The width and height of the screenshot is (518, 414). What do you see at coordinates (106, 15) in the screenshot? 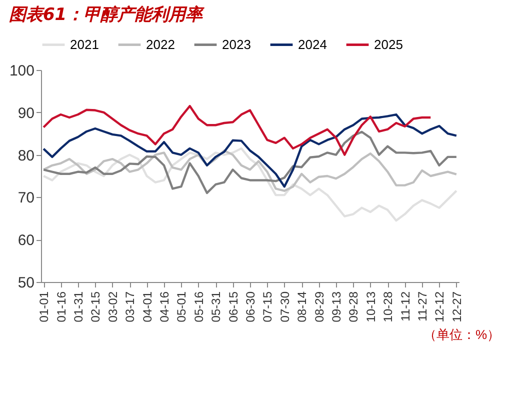
I see `chart-title: 图表61：甲醇产能利用率` at bounding box center [106, 15].